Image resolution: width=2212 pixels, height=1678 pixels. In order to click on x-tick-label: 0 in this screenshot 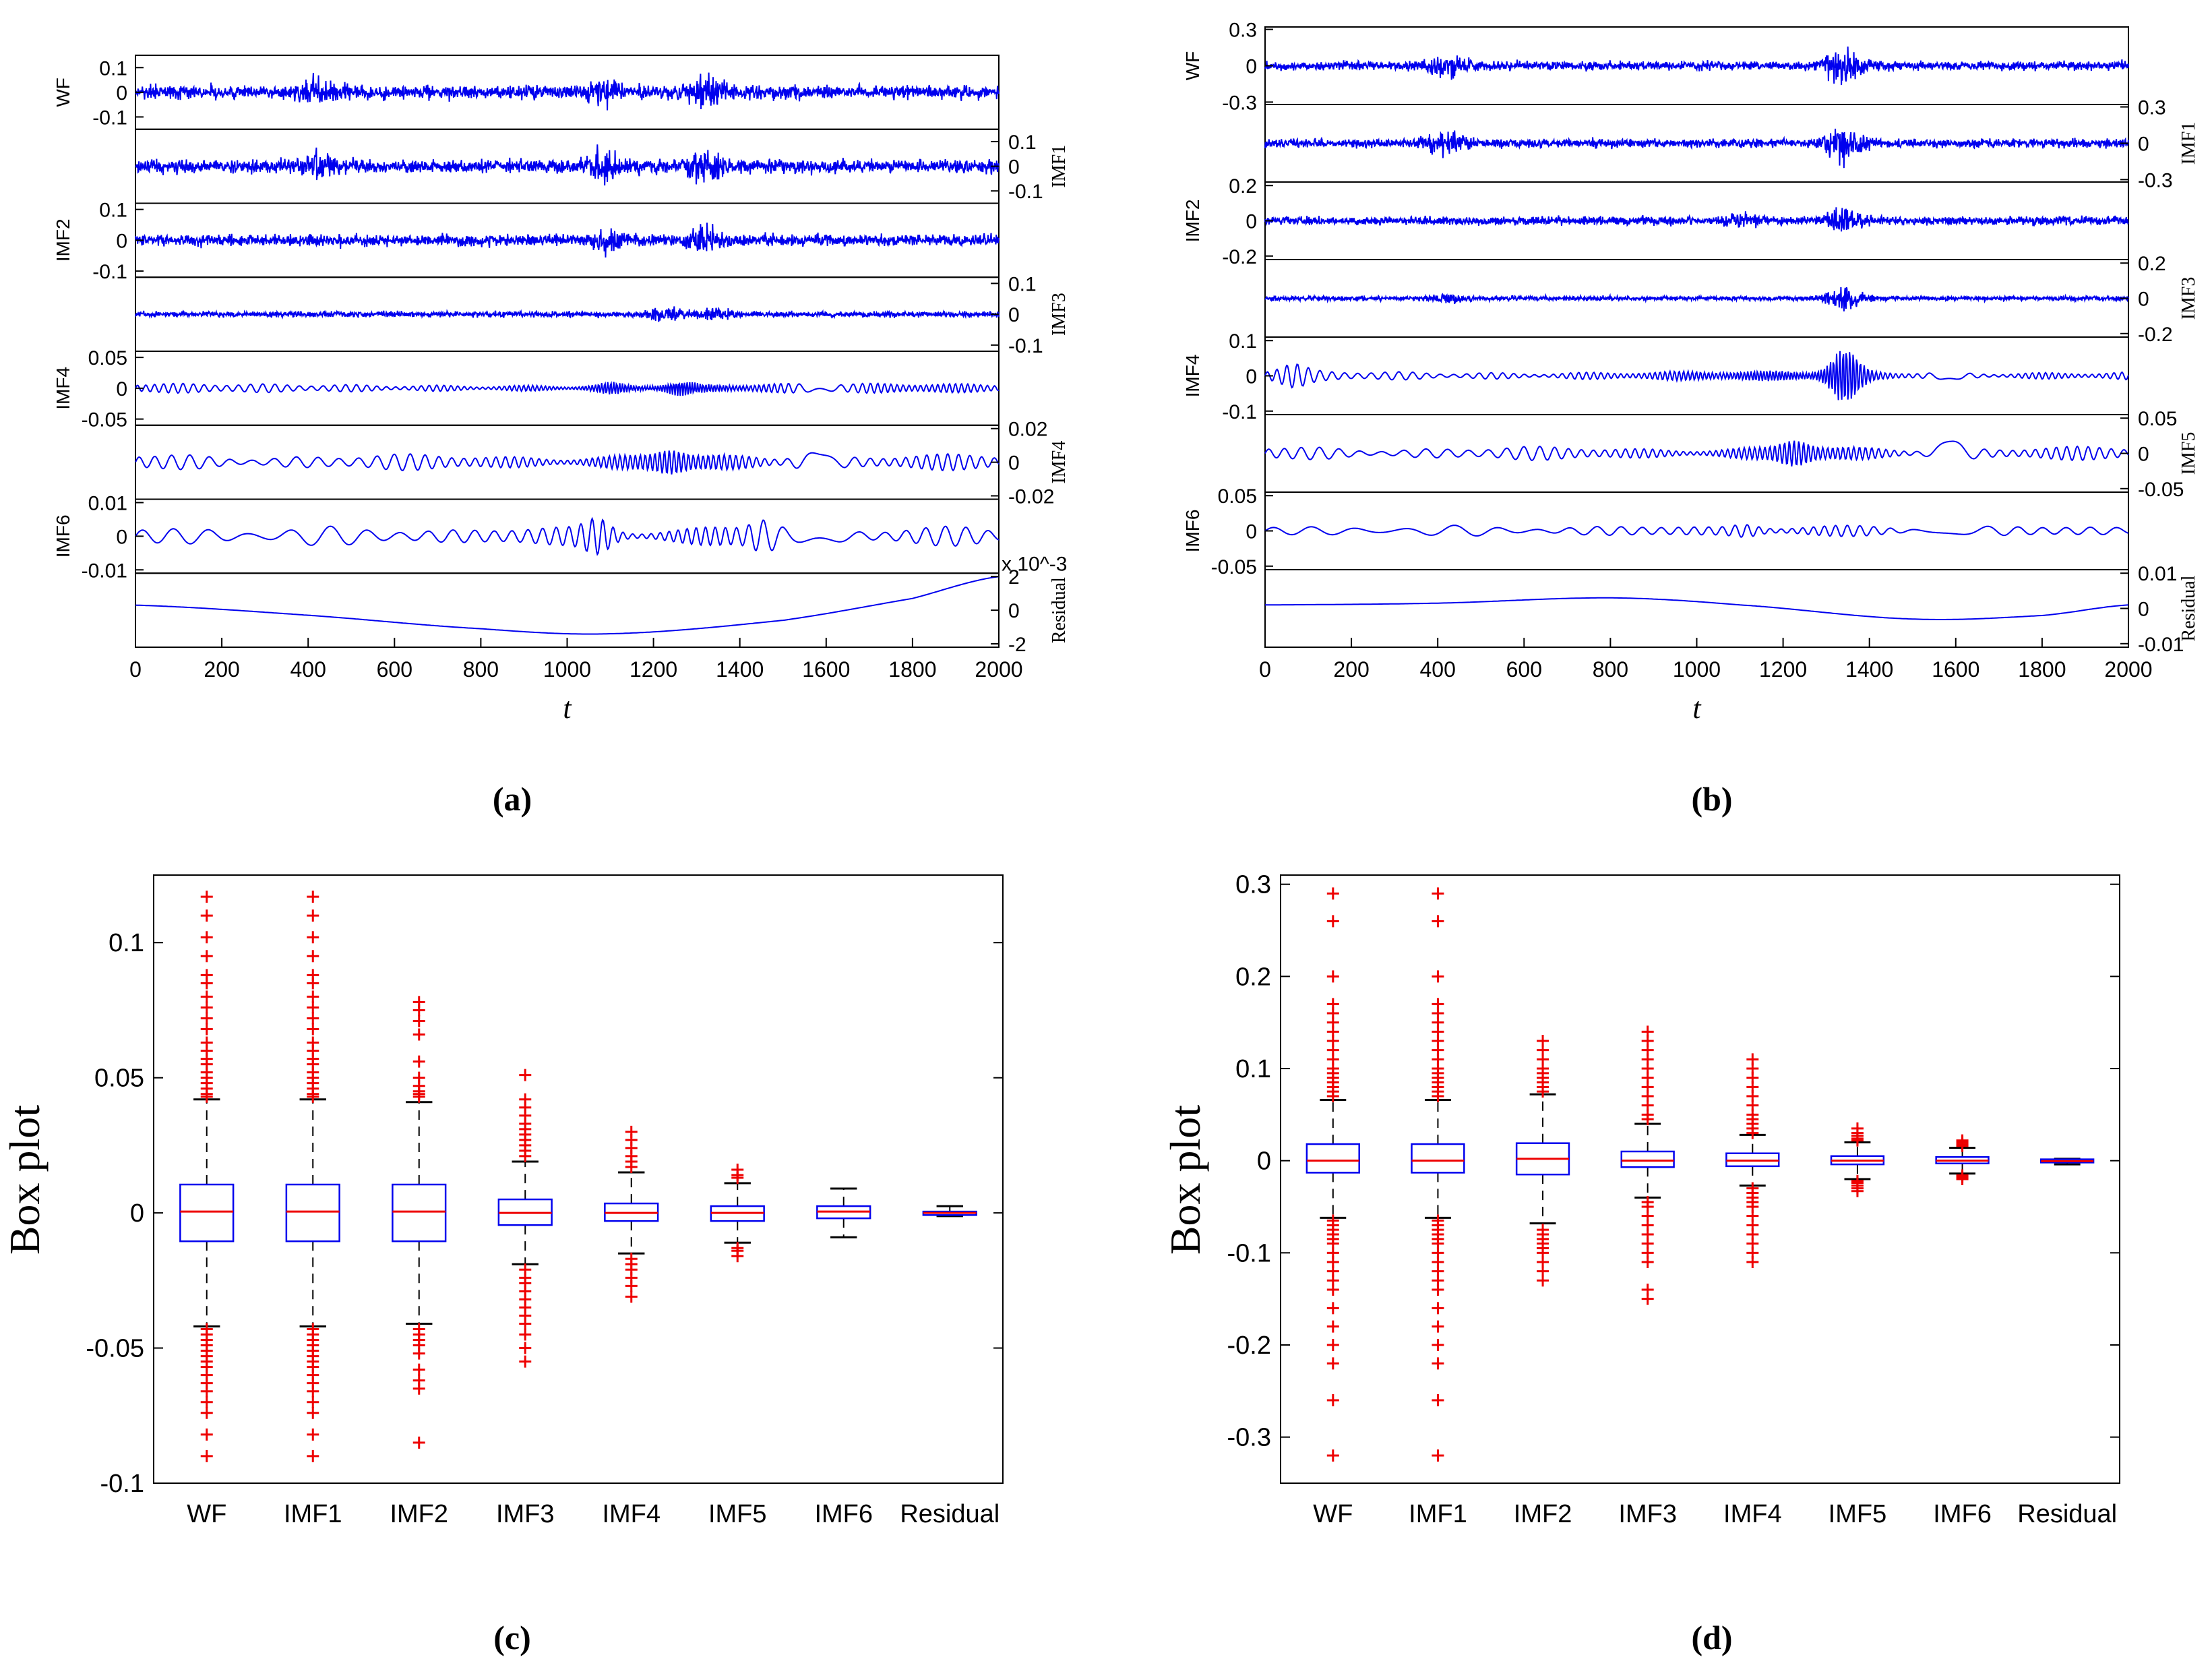, I will do `click(135, 669)`.